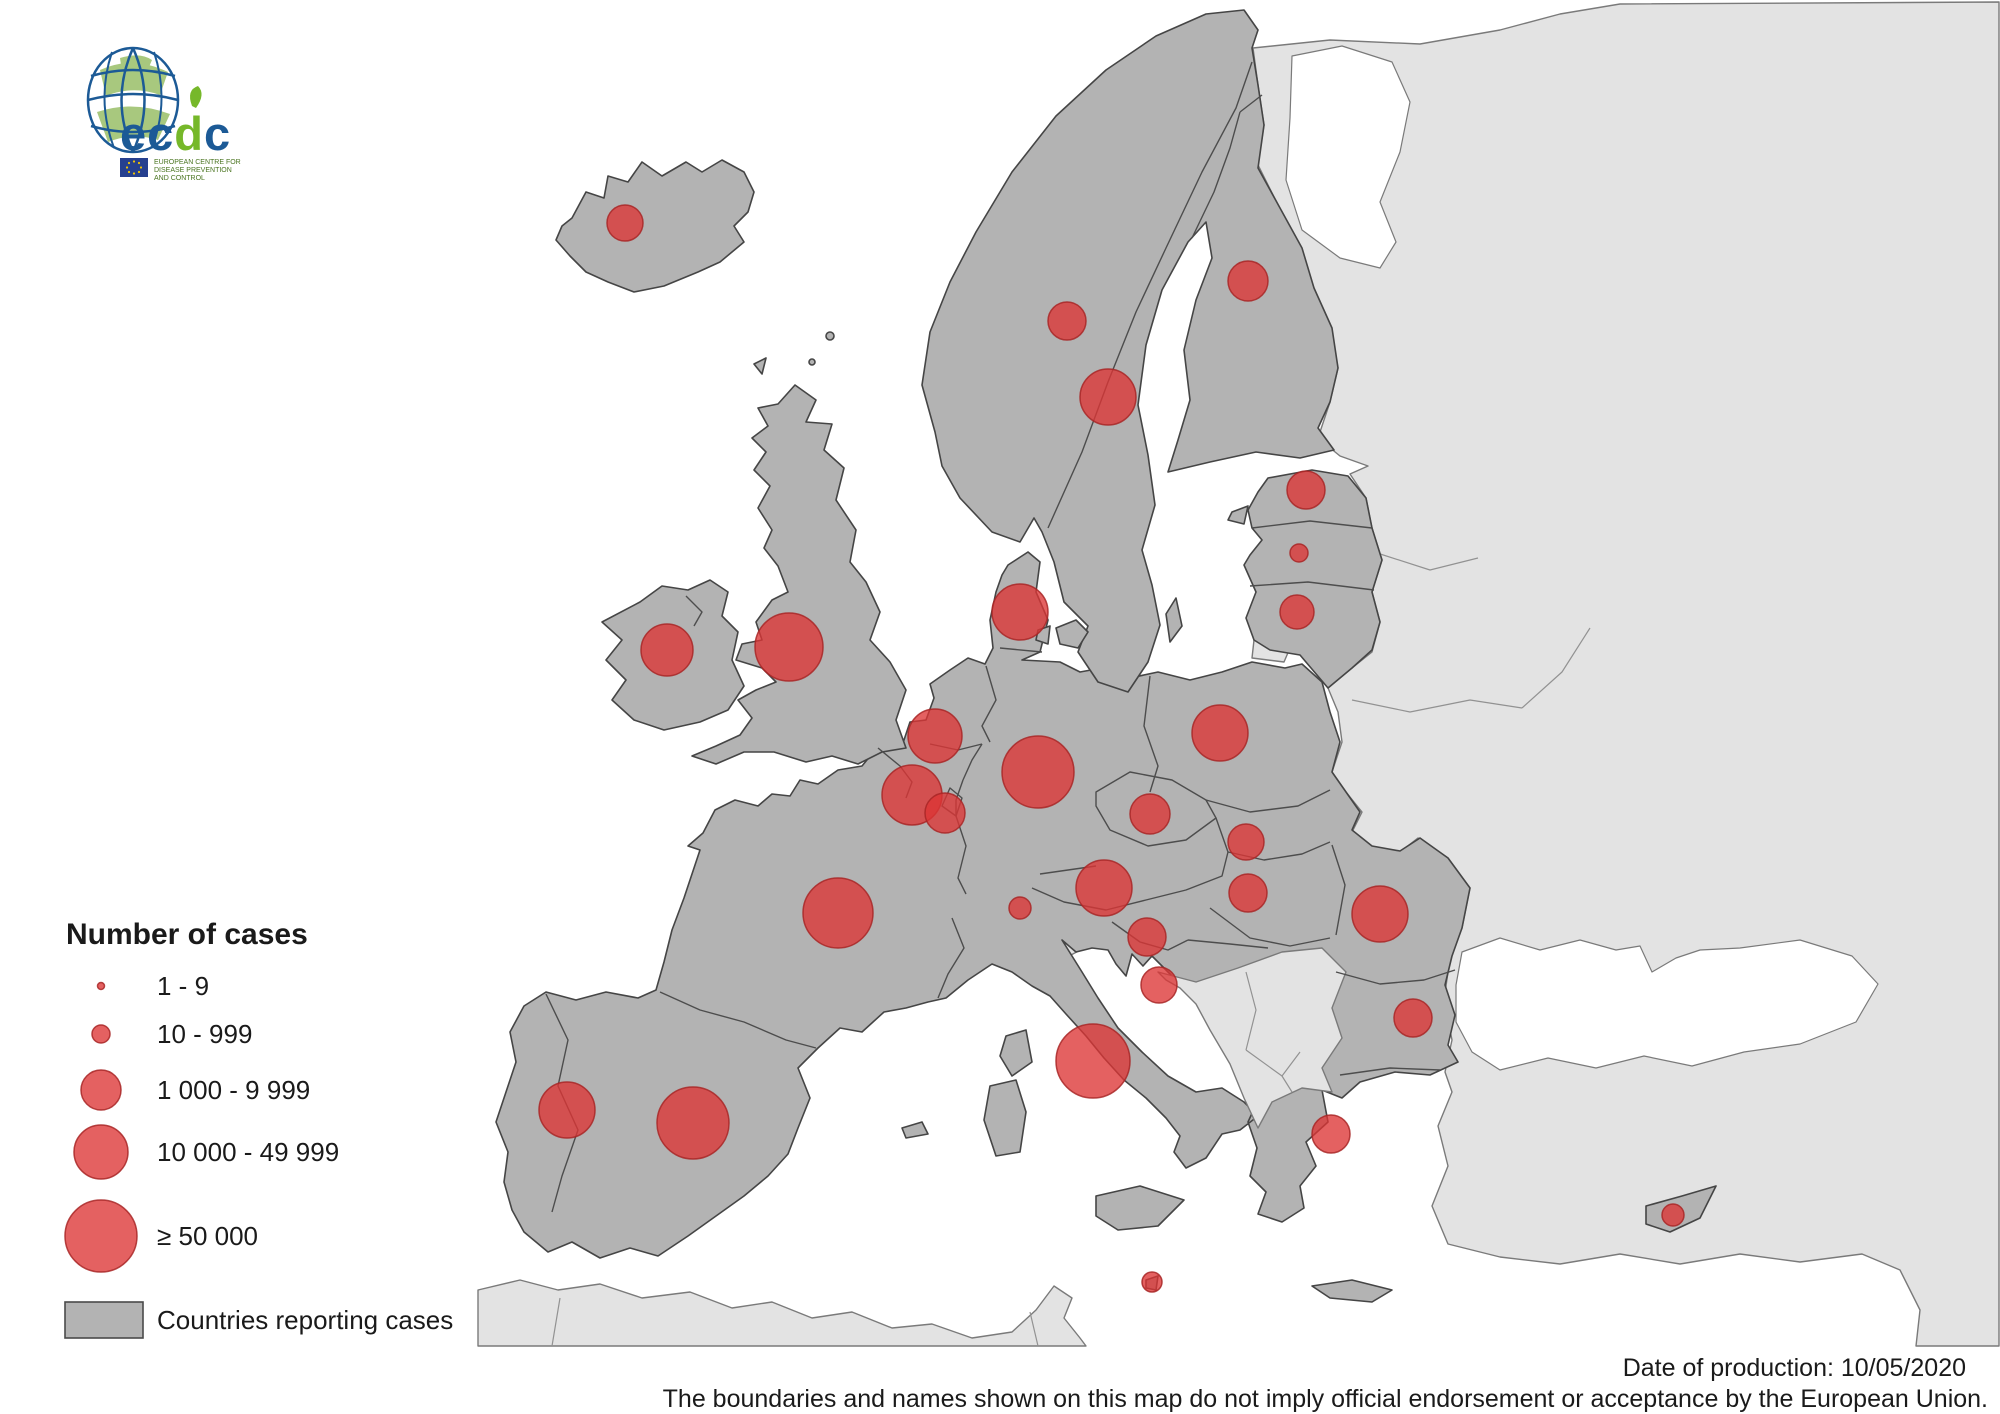 The height and width of the screenshot is (1414, 2000). Describe the element at coordinates (1395, 977) in the screenshot. I see `border-romania-bulgaria` at that location.